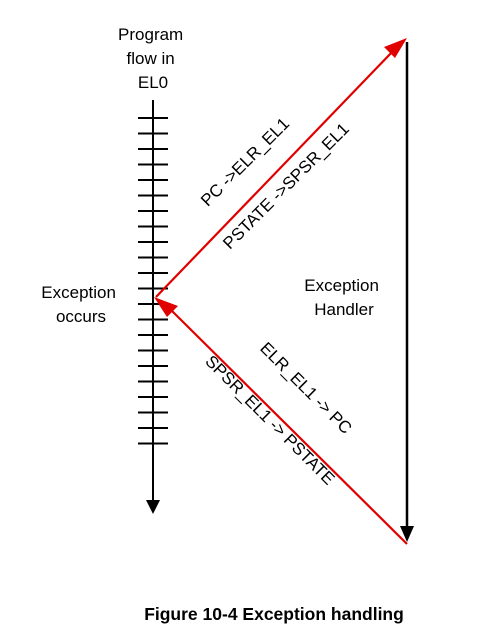  I want to click on handler-label-line-1: Exception, so click(341, 285).